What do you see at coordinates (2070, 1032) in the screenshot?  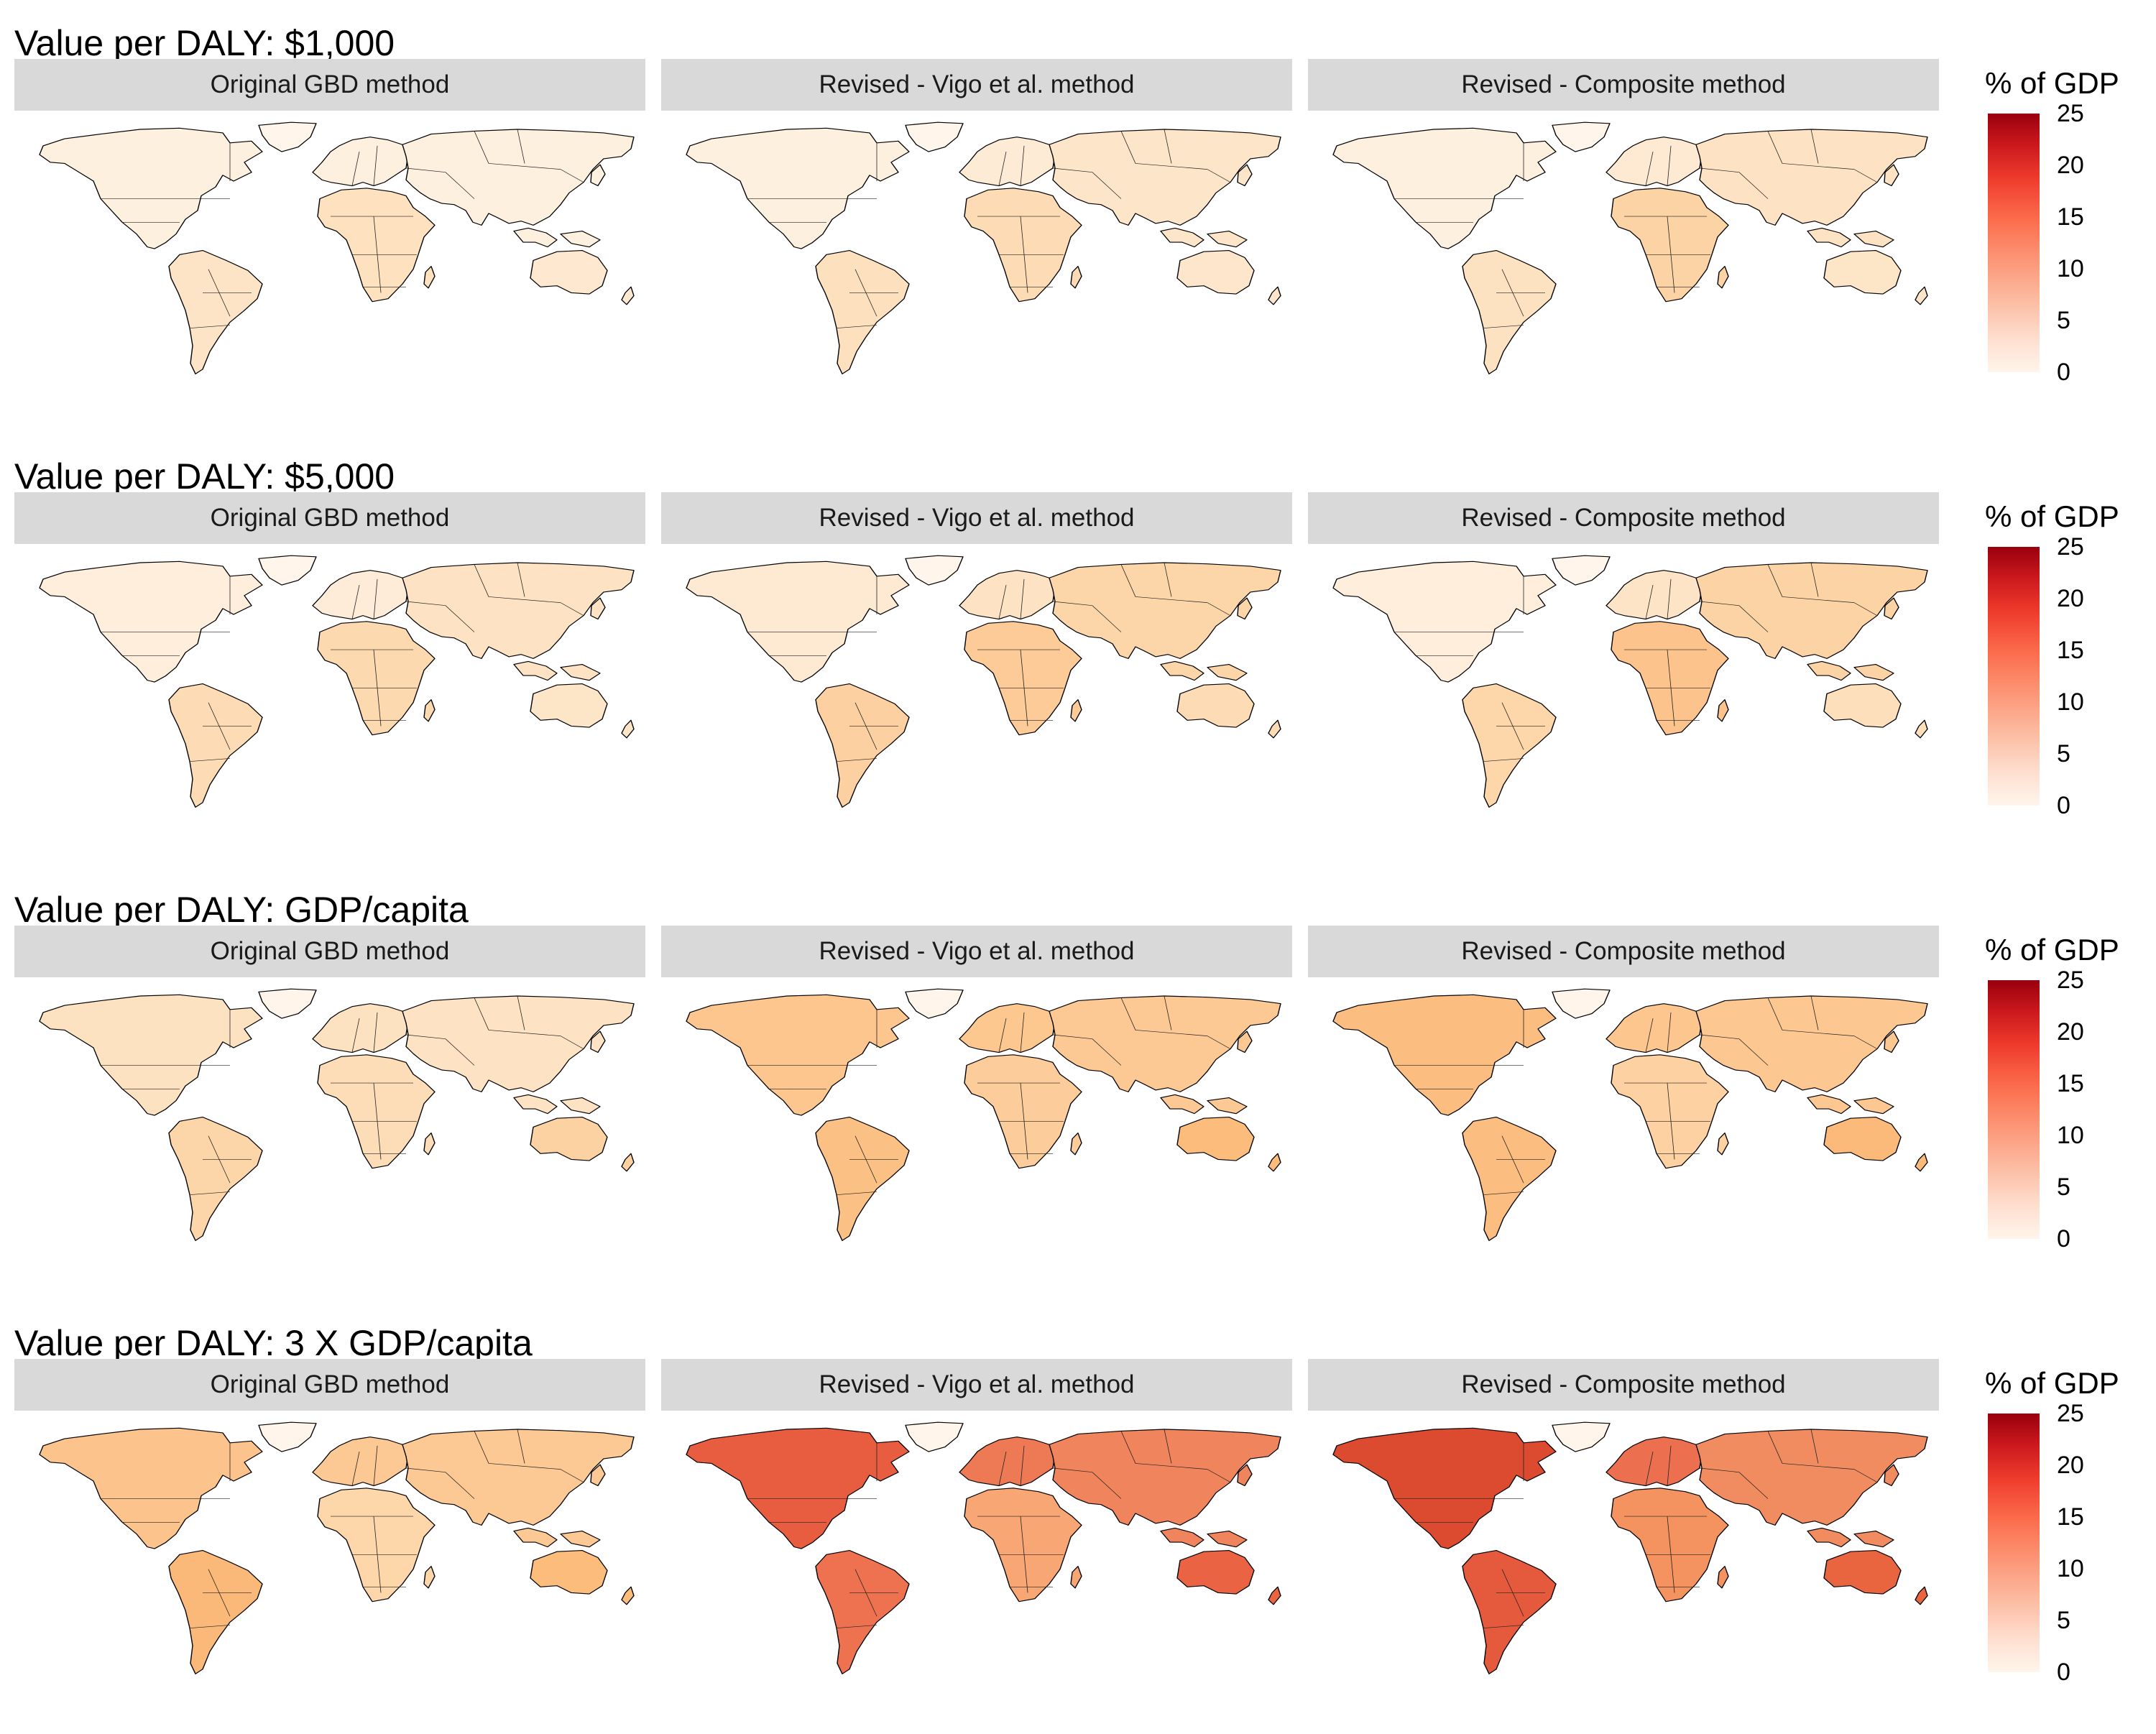 I see `legend-tick-label: 20` at bounding box center [2070, 1032].